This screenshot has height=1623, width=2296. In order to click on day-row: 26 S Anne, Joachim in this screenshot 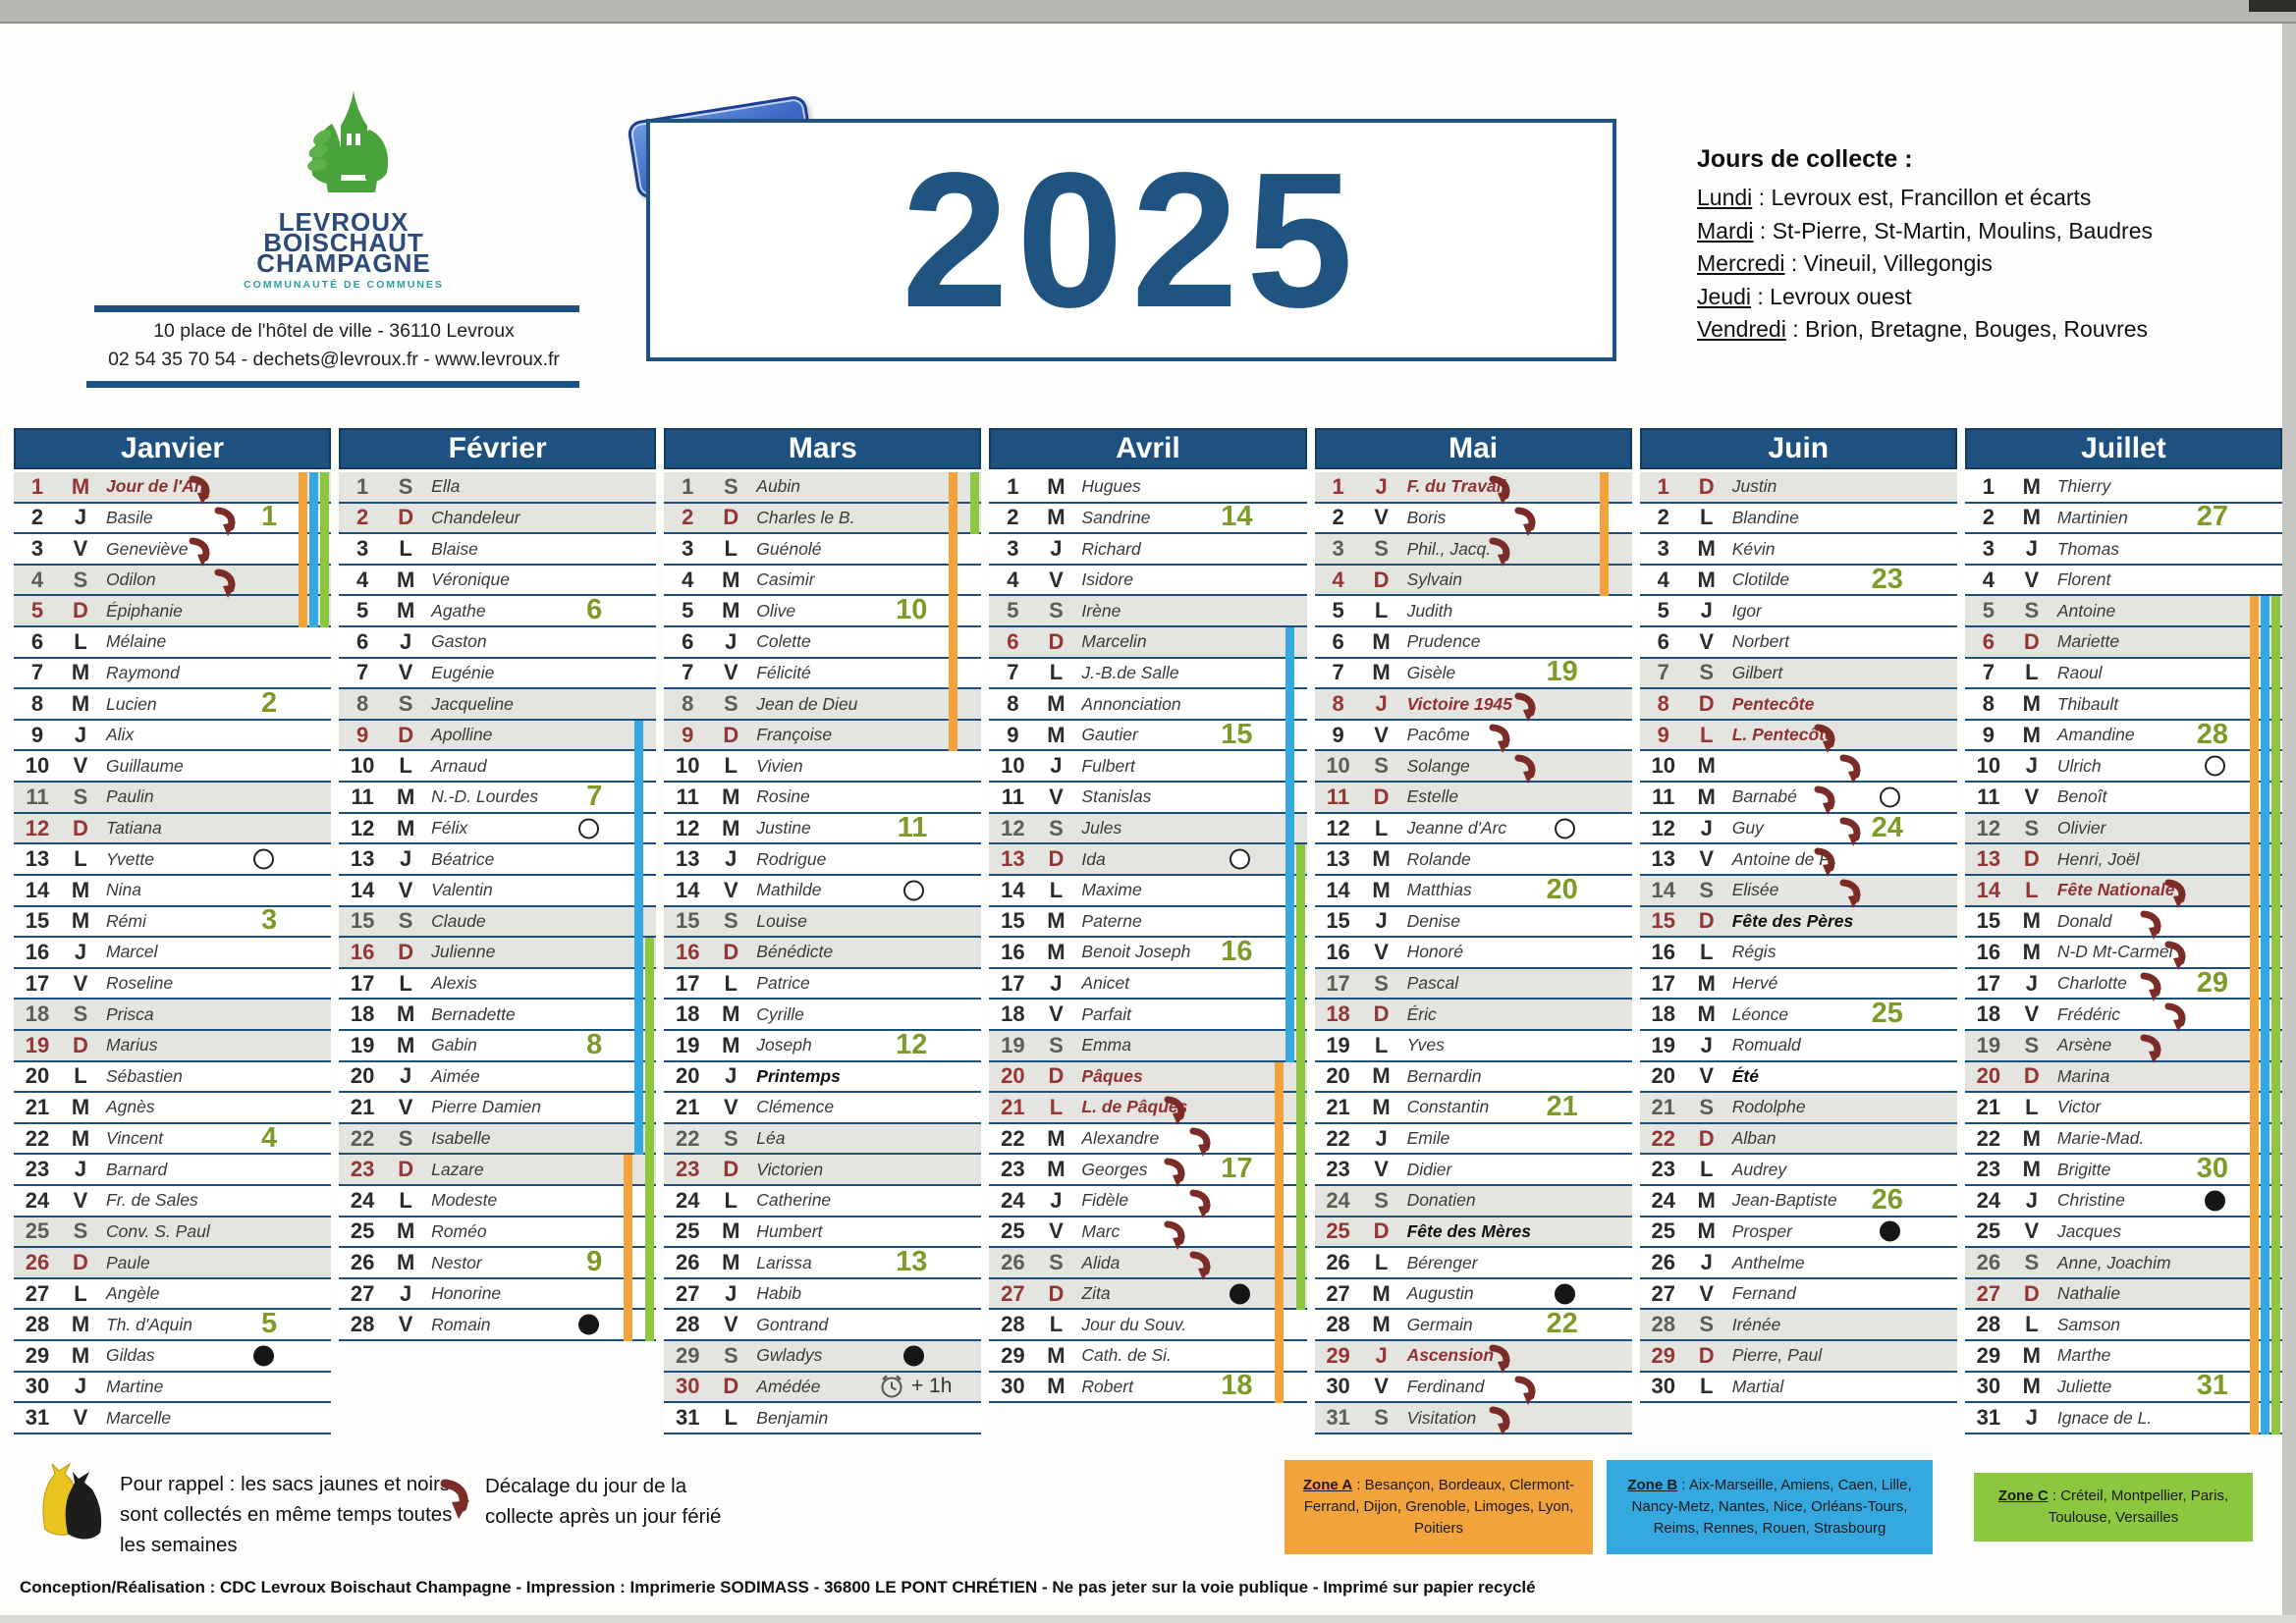, I will do `click(2123, 1263)`.